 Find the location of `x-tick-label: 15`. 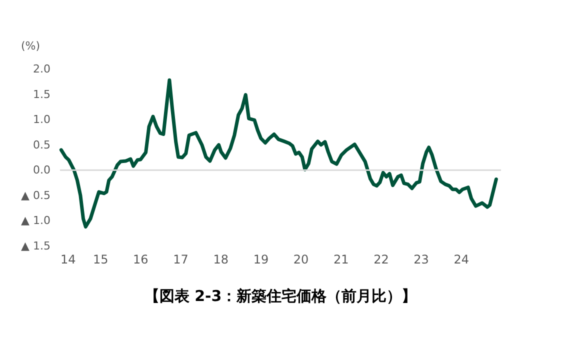

x-tick-label: 15 is located at coordinates (100, 259).